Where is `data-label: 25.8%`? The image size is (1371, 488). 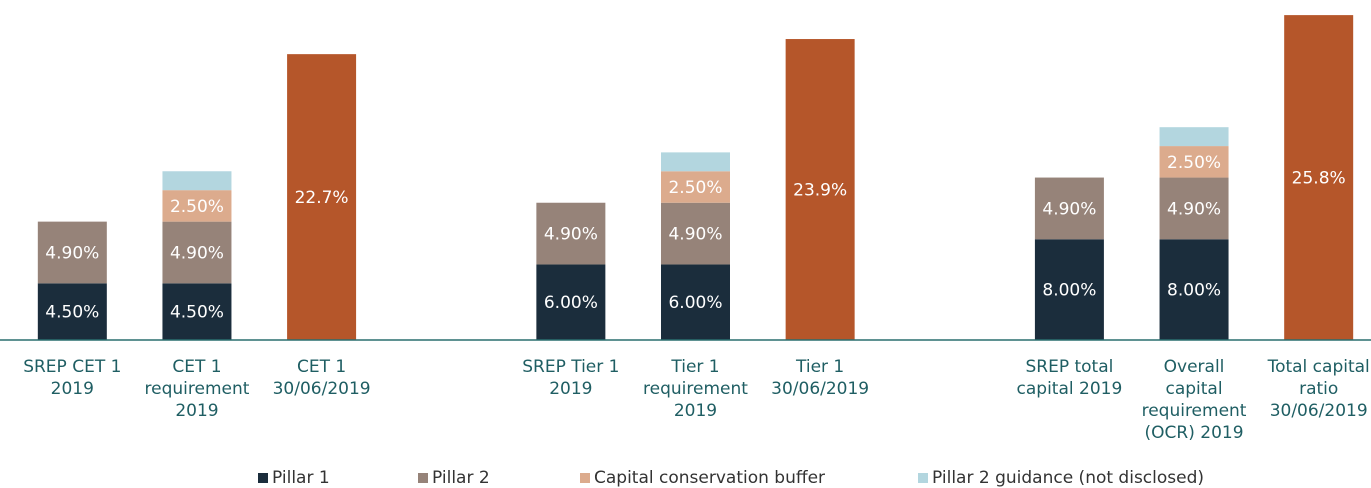 data-label: 25.8% is located at coordinates (1319, 179).